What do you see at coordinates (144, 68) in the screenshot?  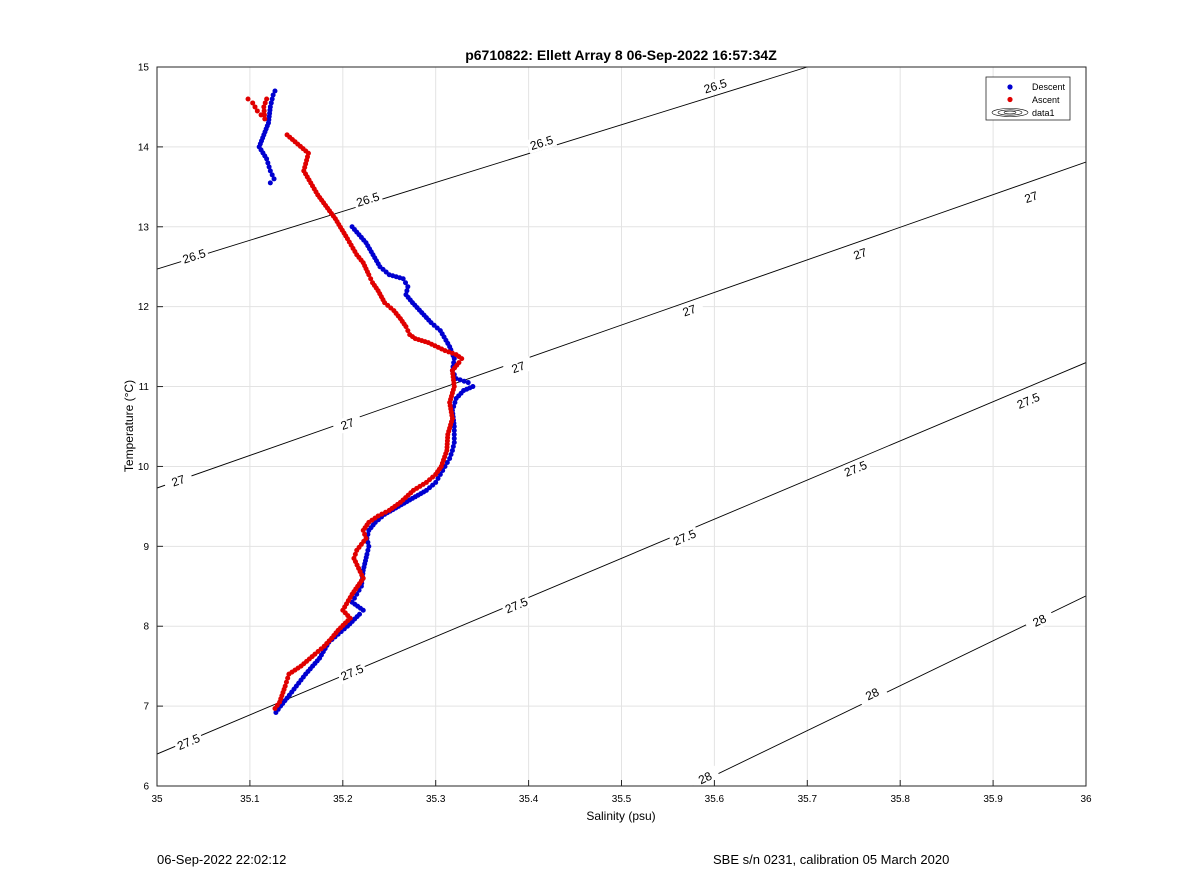 I see `y-tick-label: 15` at bounding box center [144, 68].